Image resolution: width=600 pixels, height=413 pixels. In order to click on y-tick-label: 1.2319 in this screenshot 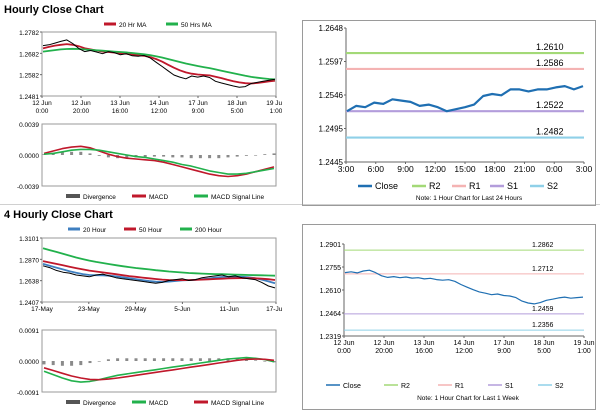, I will do `click(331, 337)`.